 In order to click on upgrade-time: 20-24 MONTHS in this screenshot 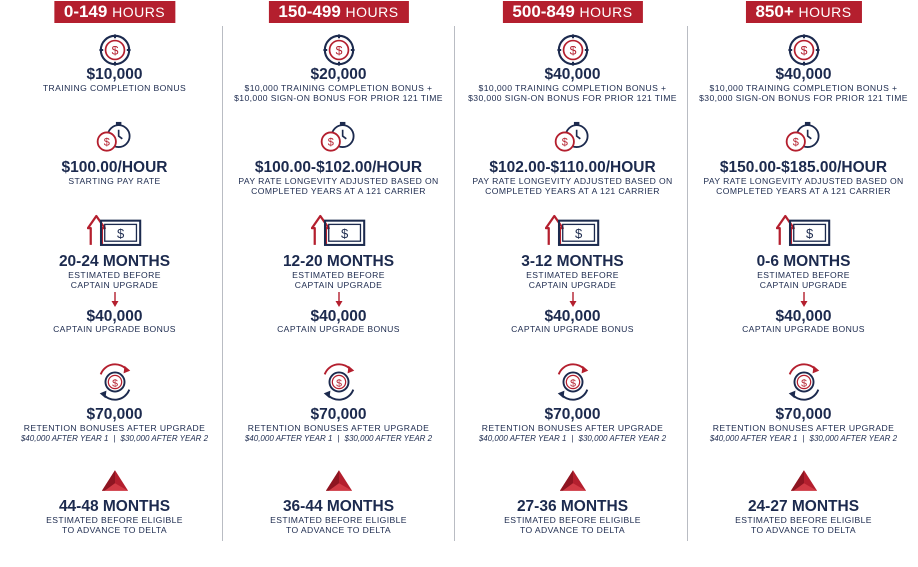, I will do `click(114, 261)`.